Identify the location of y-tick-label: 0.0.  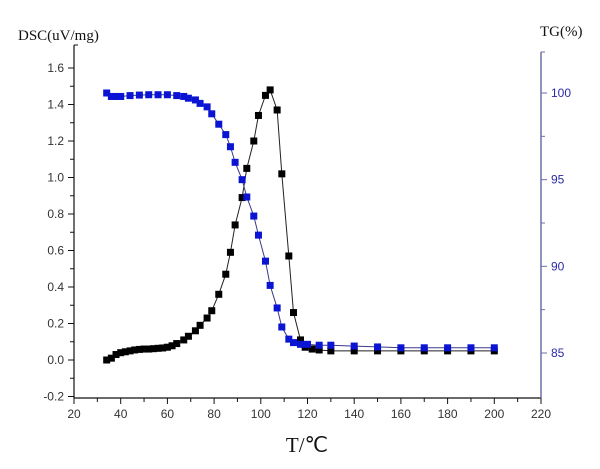
(55, 360).